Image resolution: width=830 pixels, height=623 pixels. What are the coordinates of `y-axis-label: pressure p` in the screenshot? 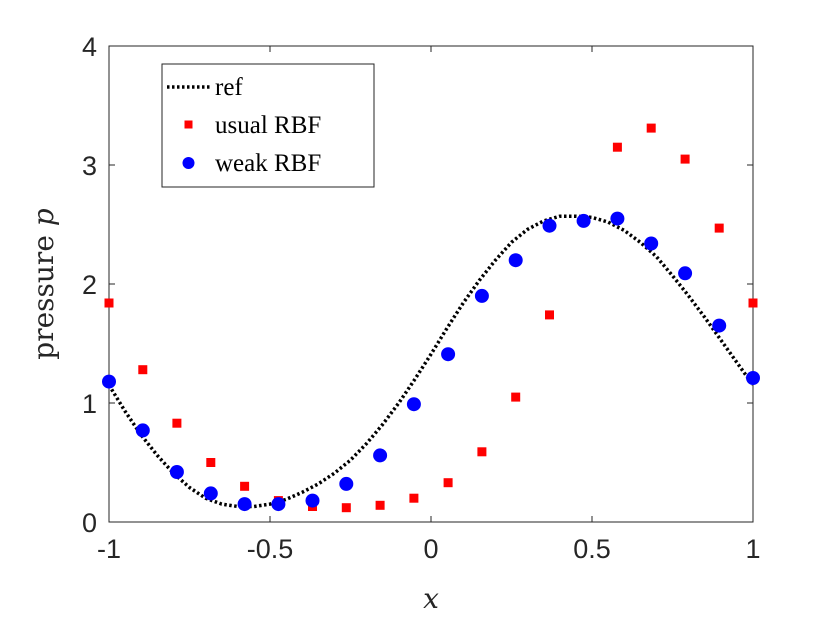 It's located at (43, 284).